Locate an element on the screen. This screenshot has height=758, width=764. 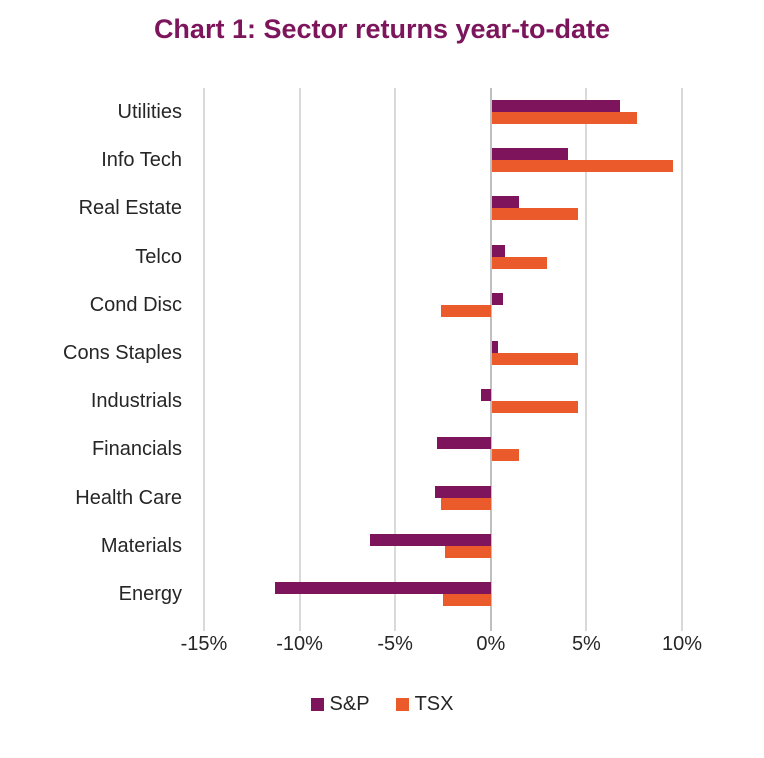
x-tick-label: 0% is located at coordinates (491, 644).